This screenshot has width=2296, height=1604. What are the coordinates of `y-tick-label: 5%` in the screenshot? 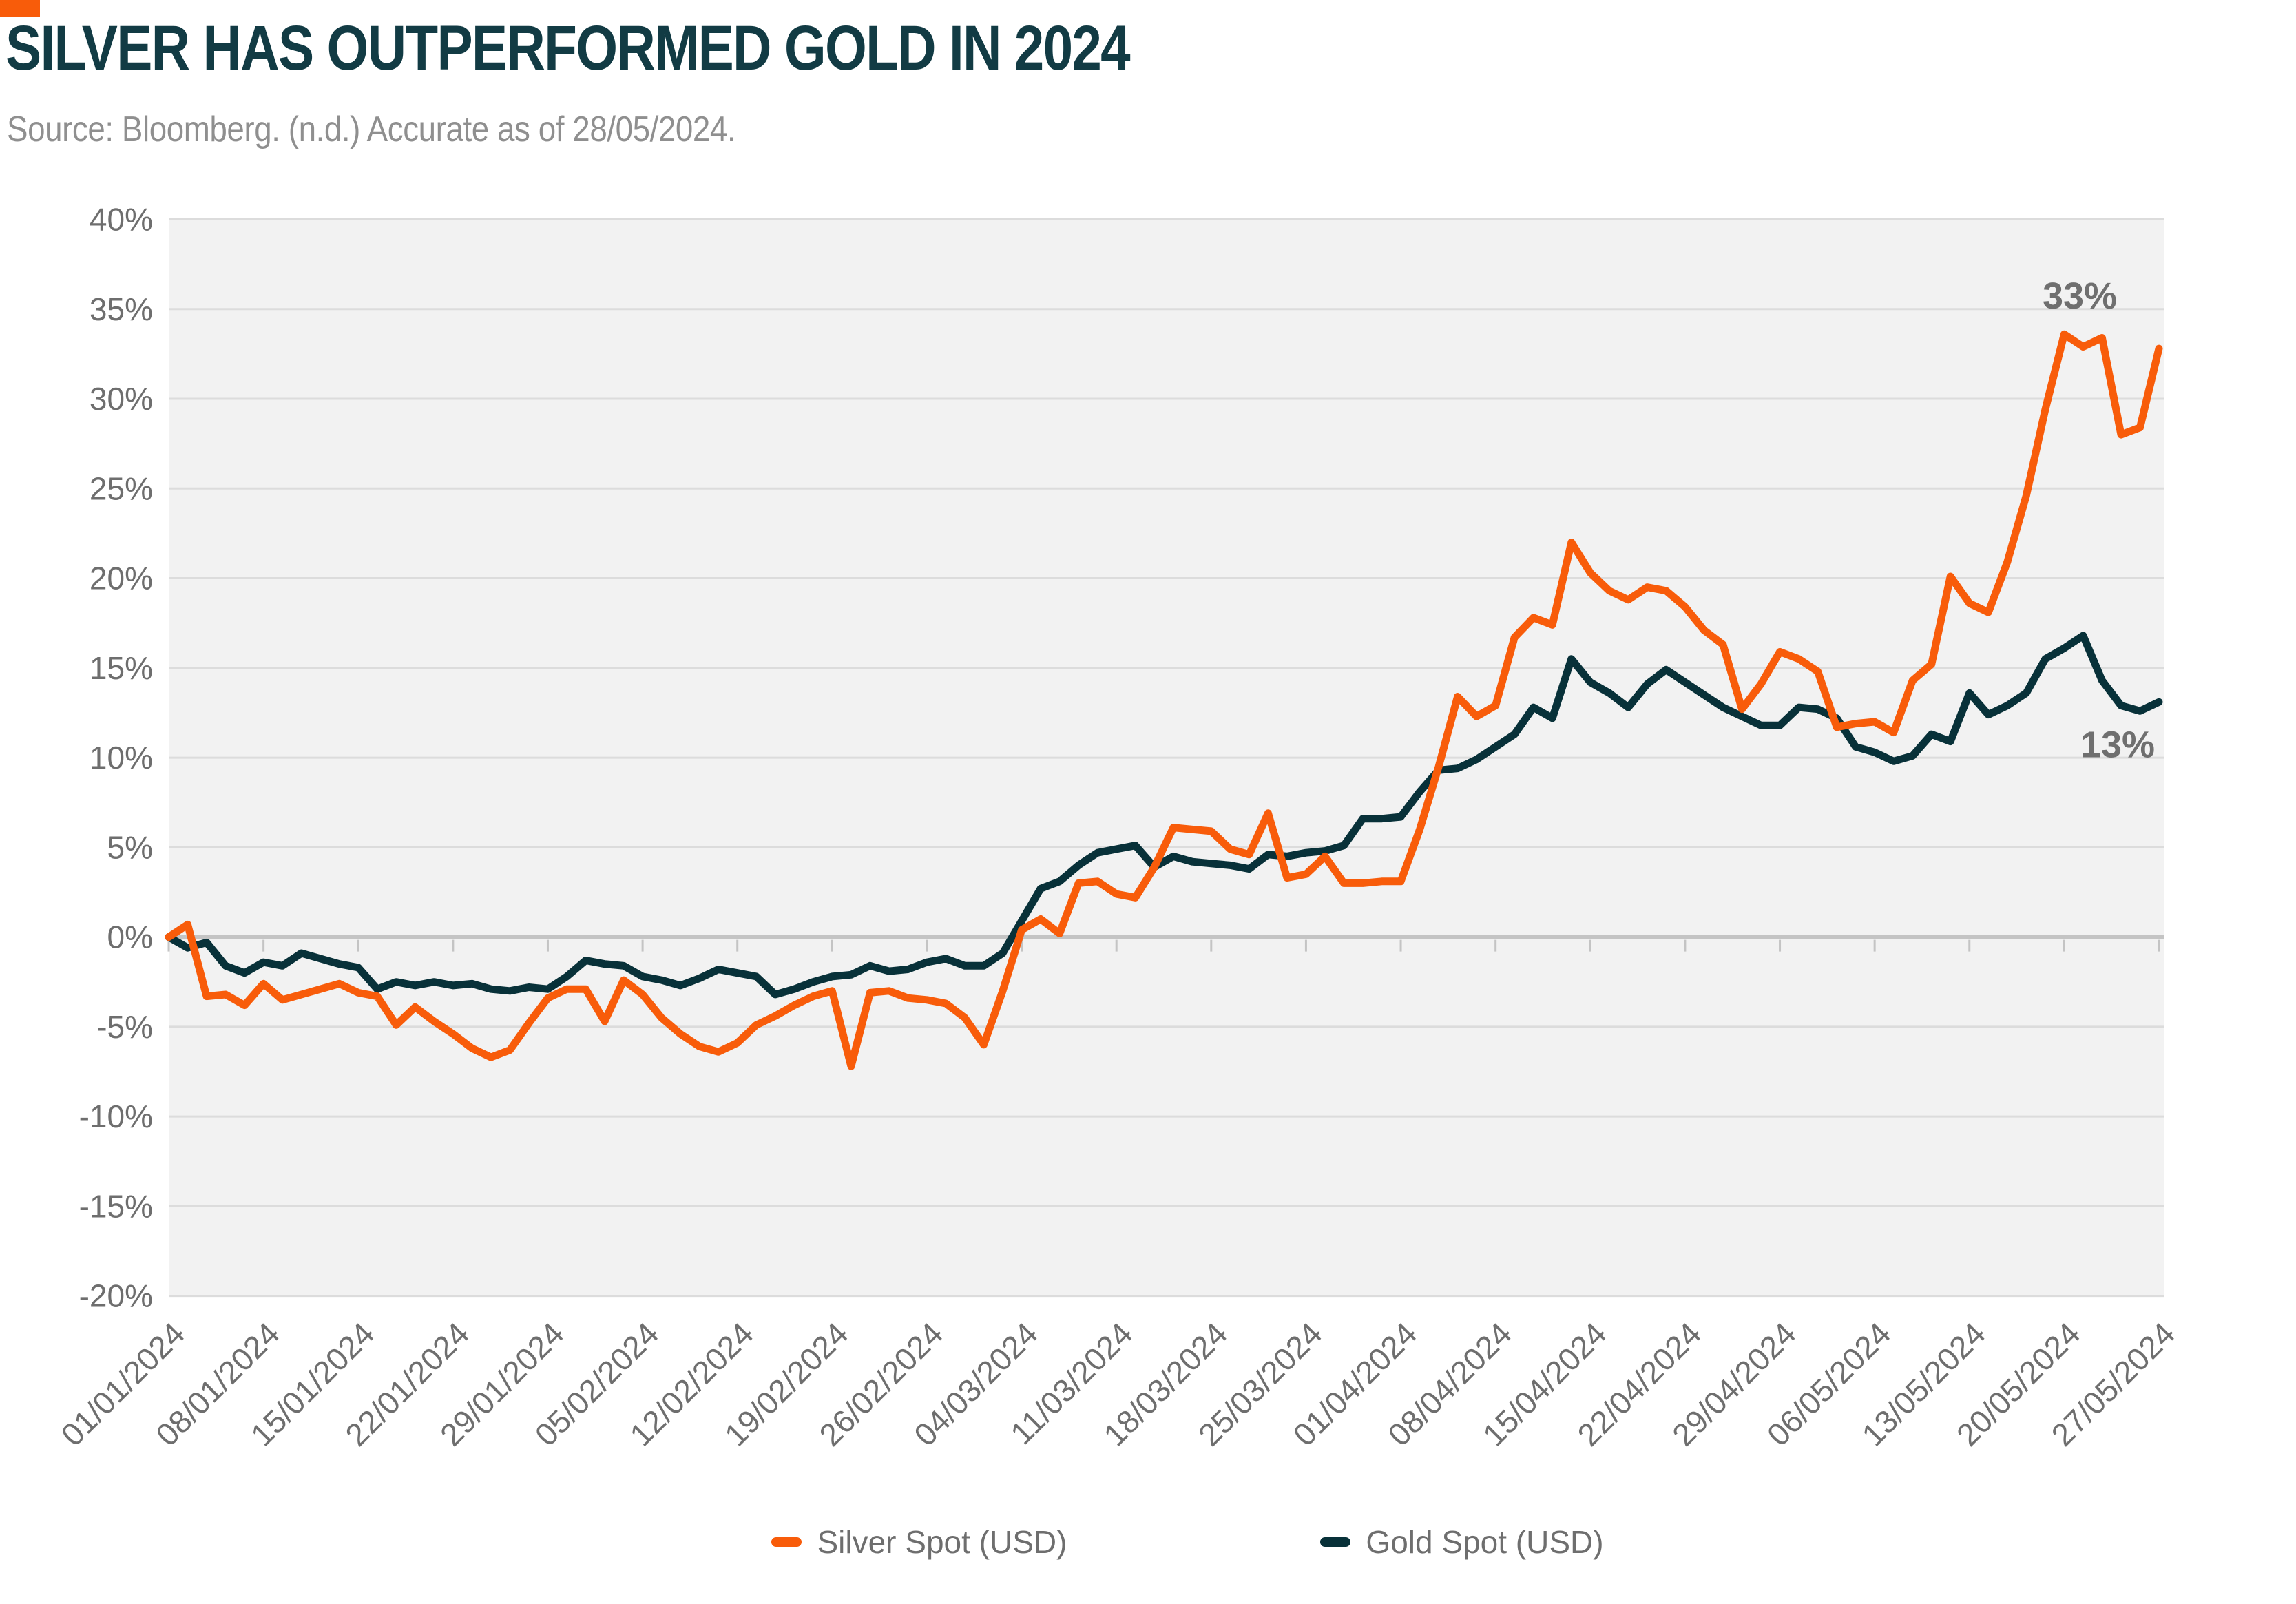 It's located at (130, 847).